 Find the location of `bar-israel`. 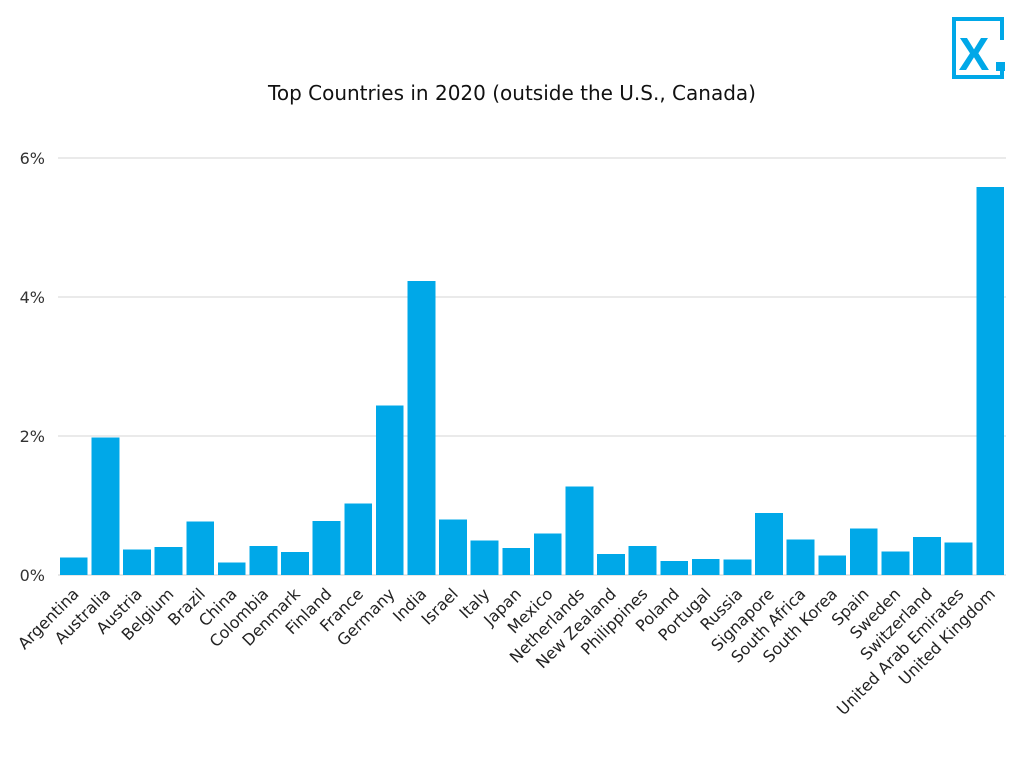

bar-israel is located at coordinates (453, 547).